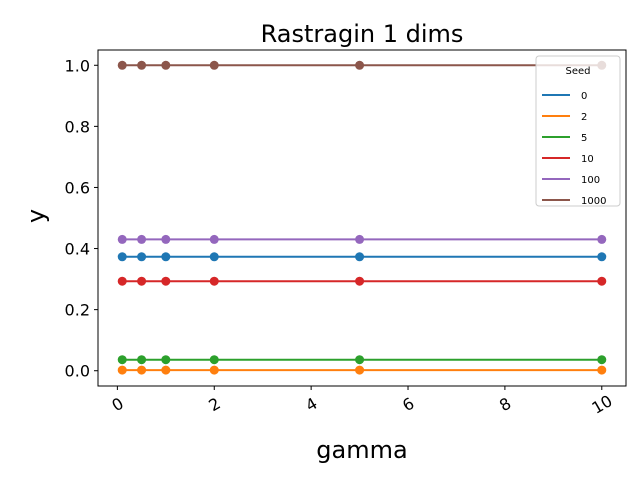  Describe the element at coordinates (77, 371) in the screenshot. I see `y-tick-label: 0.0` at that location.